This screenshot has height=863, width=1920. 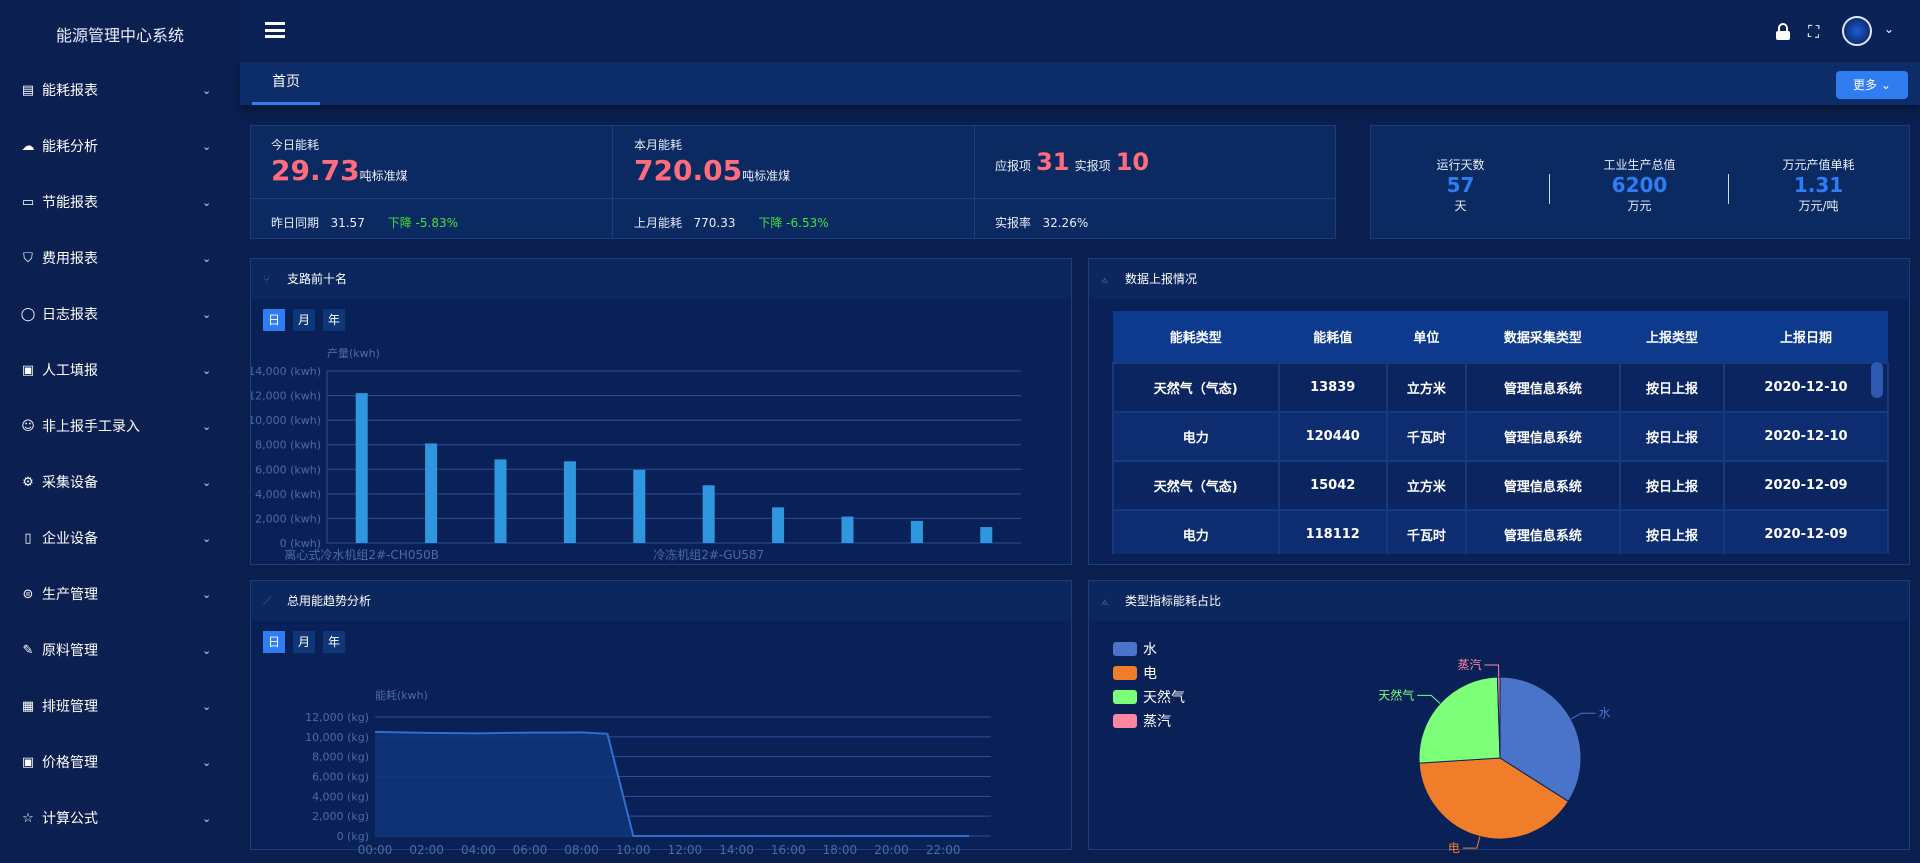 I want to click on wechat-icon: ☺, so click(x=28, y=426).